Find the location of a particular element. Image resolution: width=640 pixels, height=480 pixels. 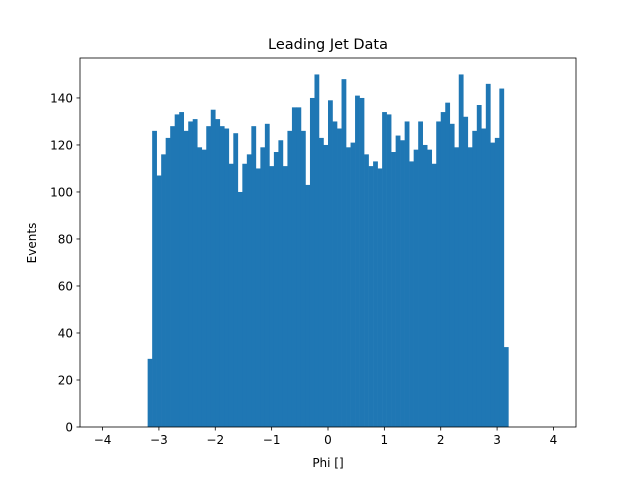

chart-title: Leading Jet Data is located at coordinates (328, 45).